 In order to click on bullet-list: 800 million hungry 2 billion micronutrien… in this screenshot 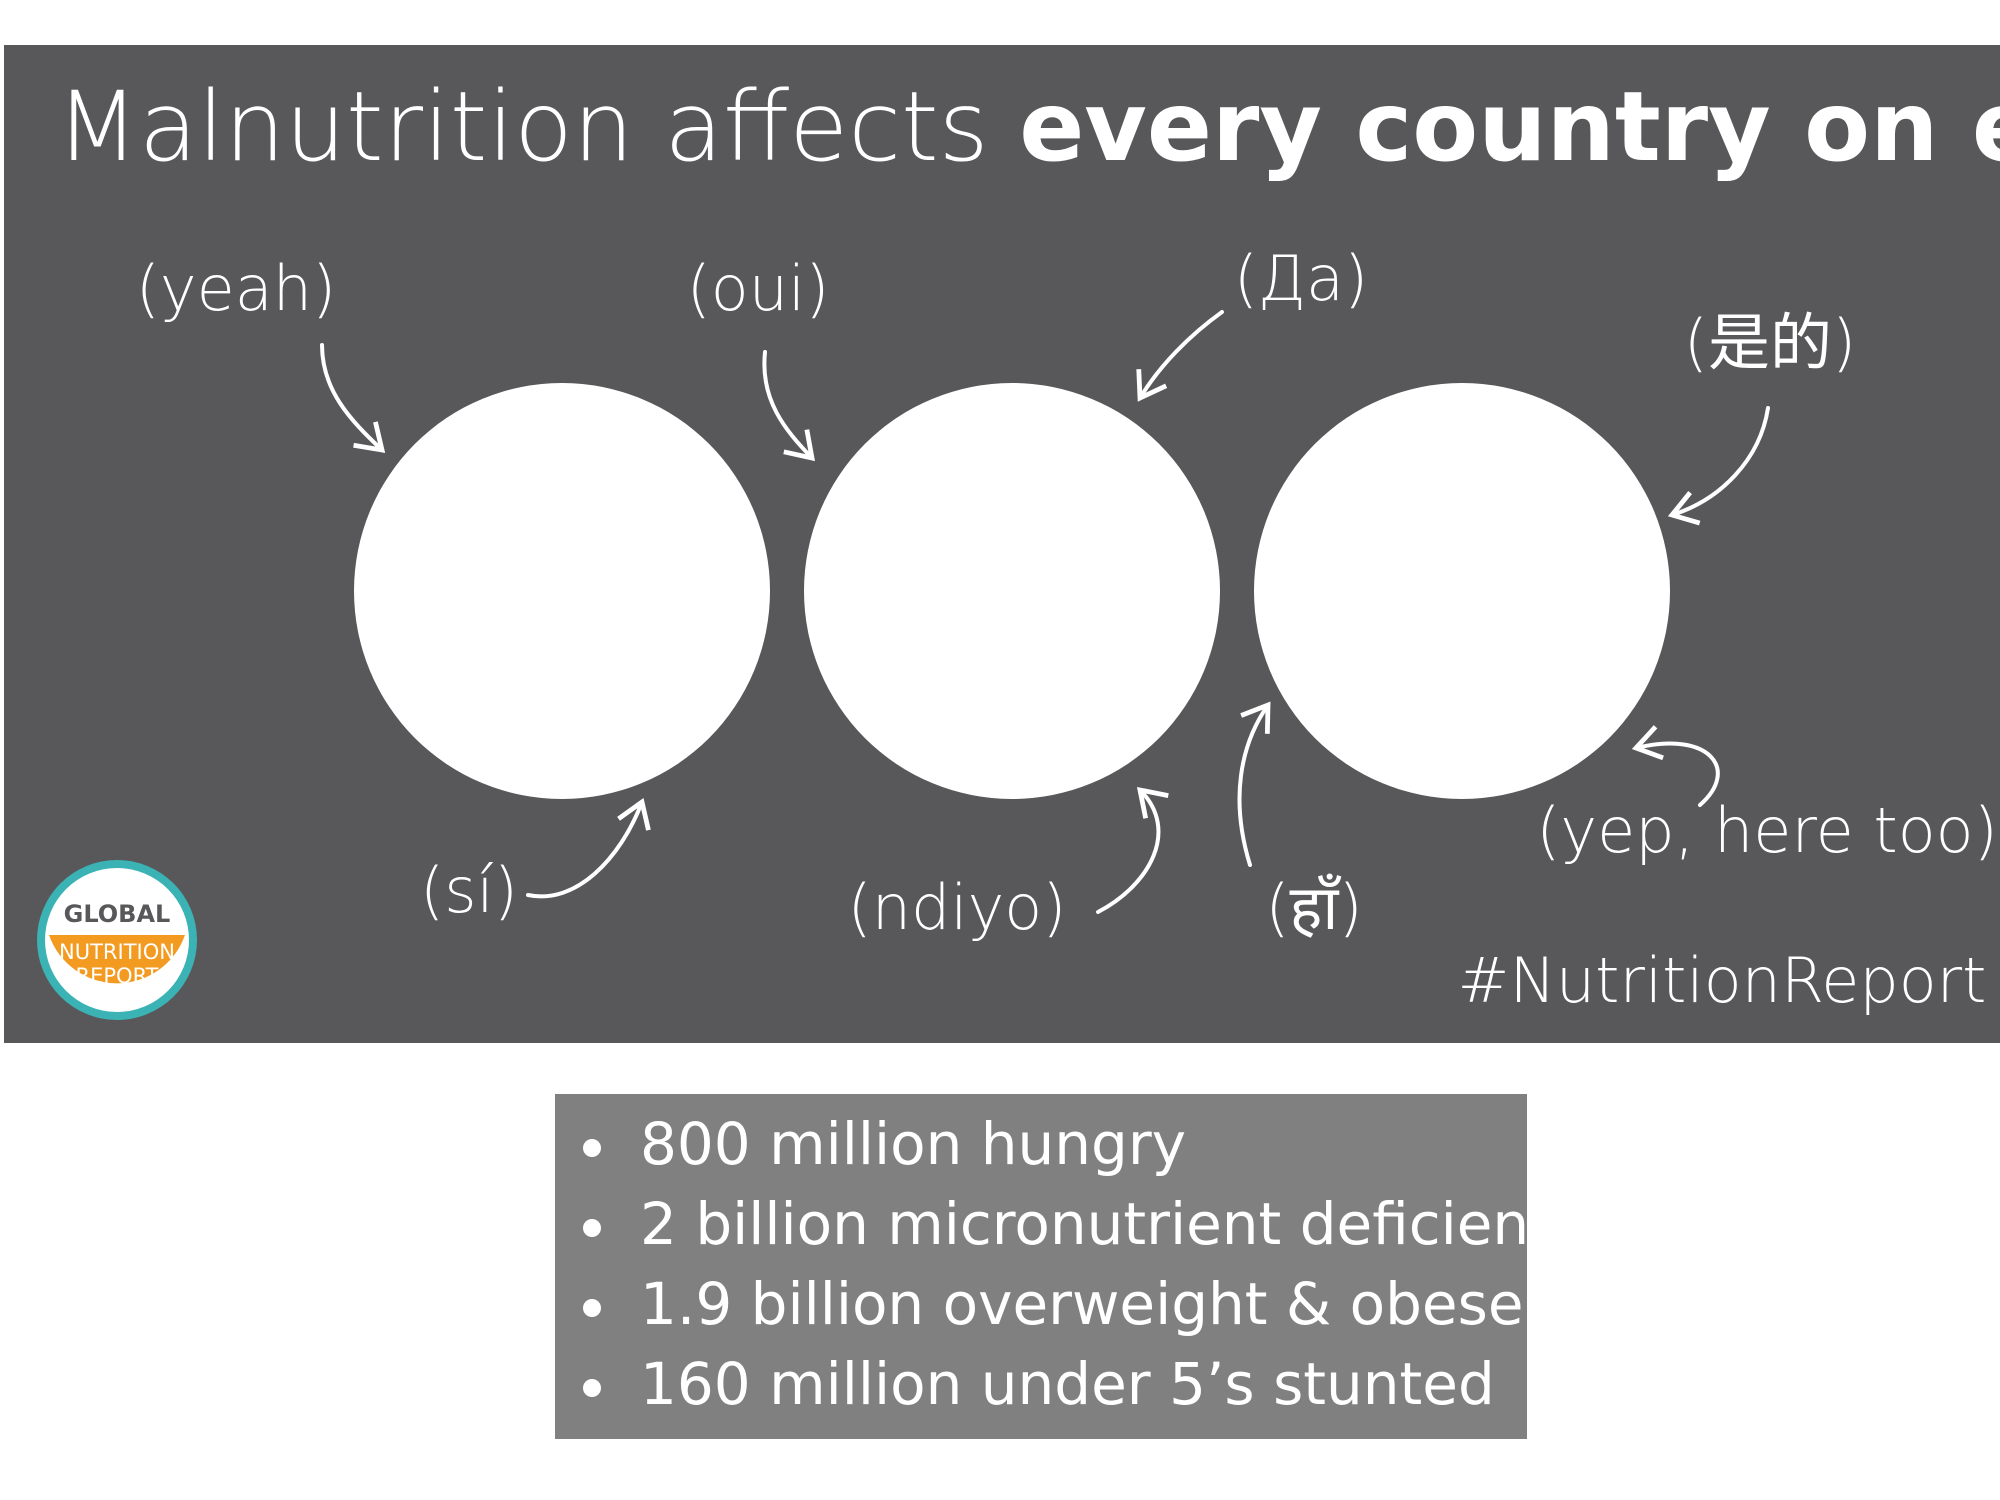, I will do `click(1067, 1264)`.